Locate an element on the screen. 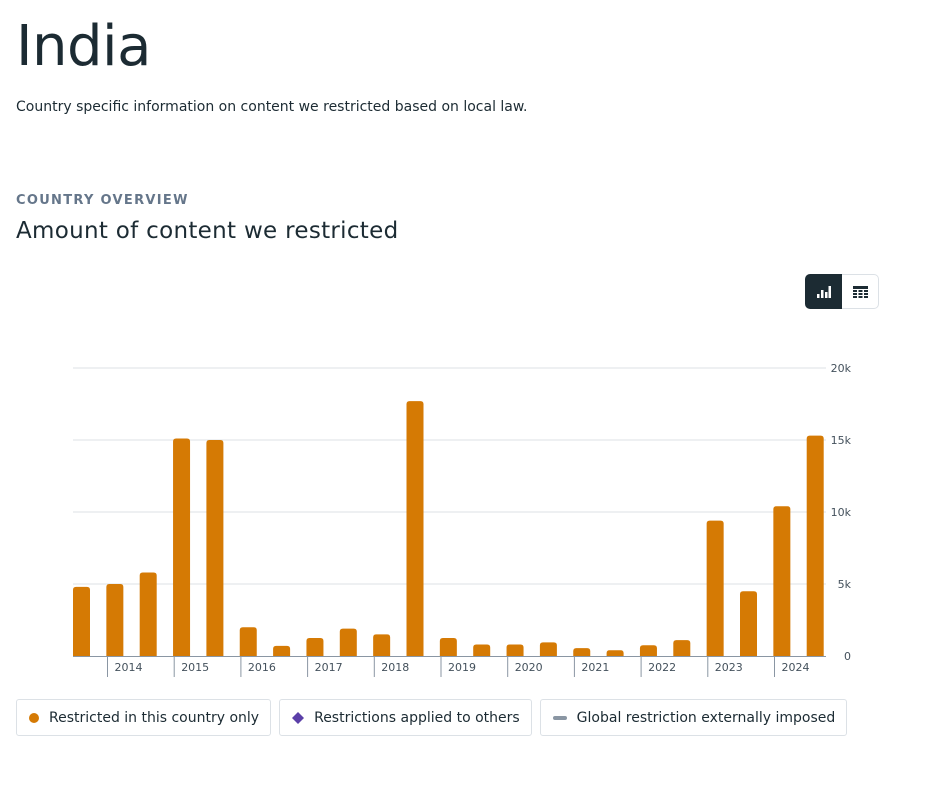 The width and height of the screenshot is (944, 800). table-icon is located at coordinates (860, 291).